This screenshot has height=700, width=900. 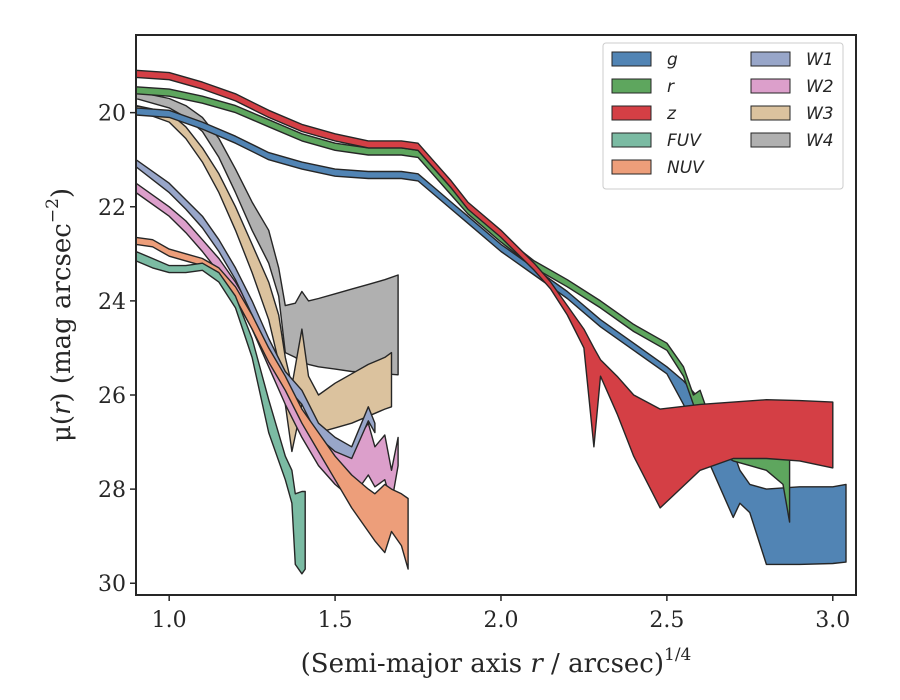 What do you see at coordinates (631, 86) in the screenshot?
I see `legend-swatch-r` at bounding box center [631, 86].